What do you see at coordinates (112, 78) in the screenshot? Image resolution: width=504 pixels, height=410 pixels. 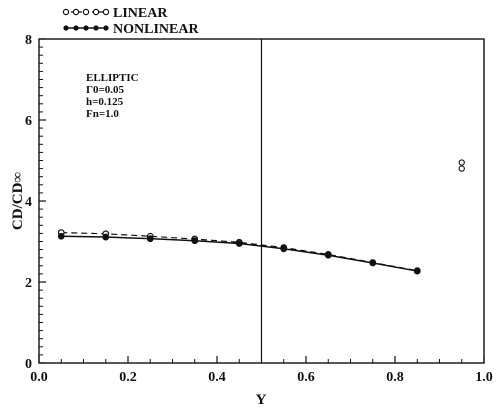 I see `annotation-line: ELLIPTIC` at bounding box center [112, 78].